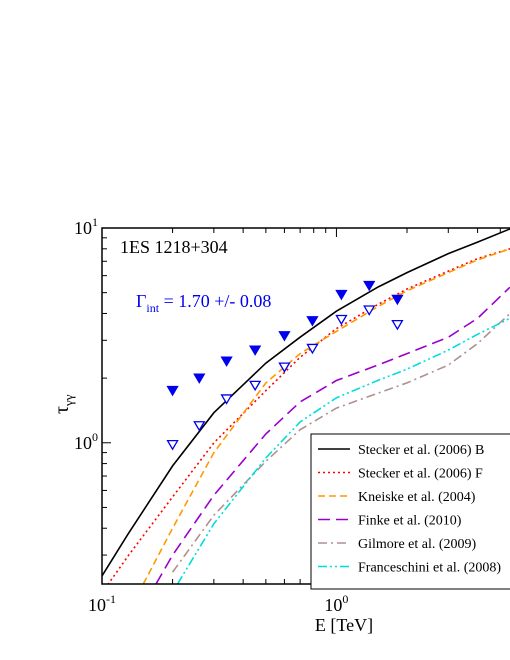 The image size is (510, 660). What do you see at coordinates (62, 410) in the screenshot?
I see `y-axis-symbol: τ` at bounding box center [62, 410].